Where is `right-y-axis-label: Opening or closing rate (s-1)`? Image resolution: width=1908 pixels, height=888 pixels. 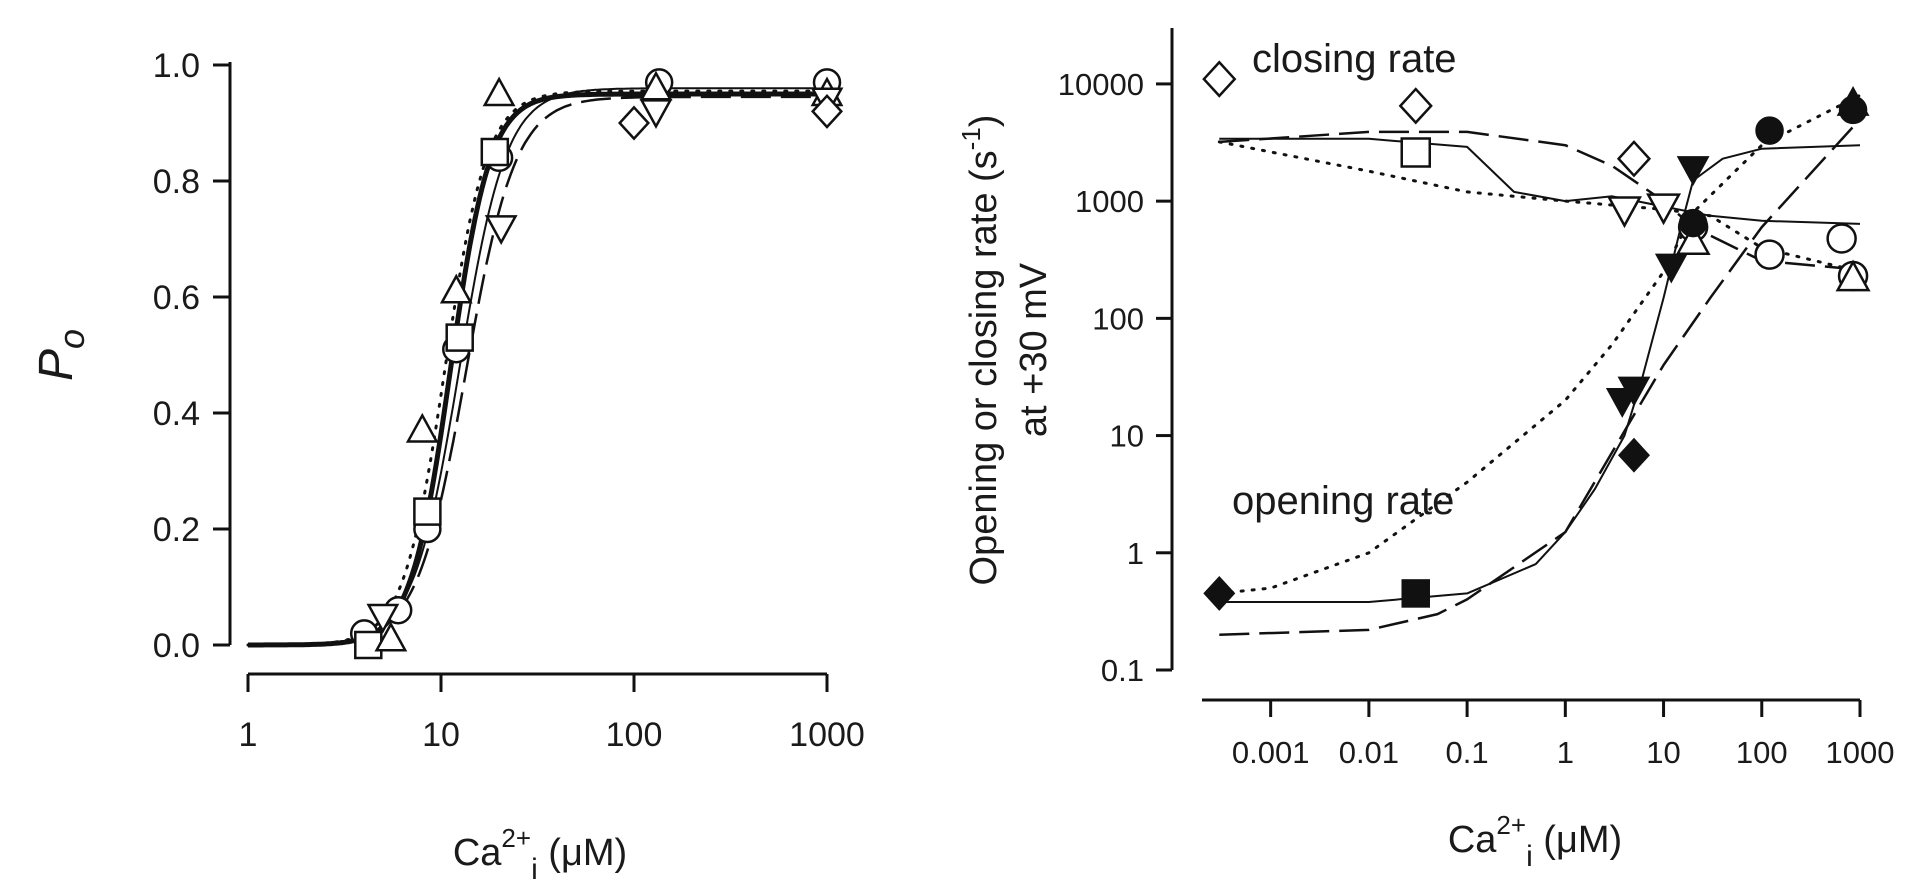
right-y-axis-label: Opening or closing rate (s-1) is located at coordinates (980, 350).